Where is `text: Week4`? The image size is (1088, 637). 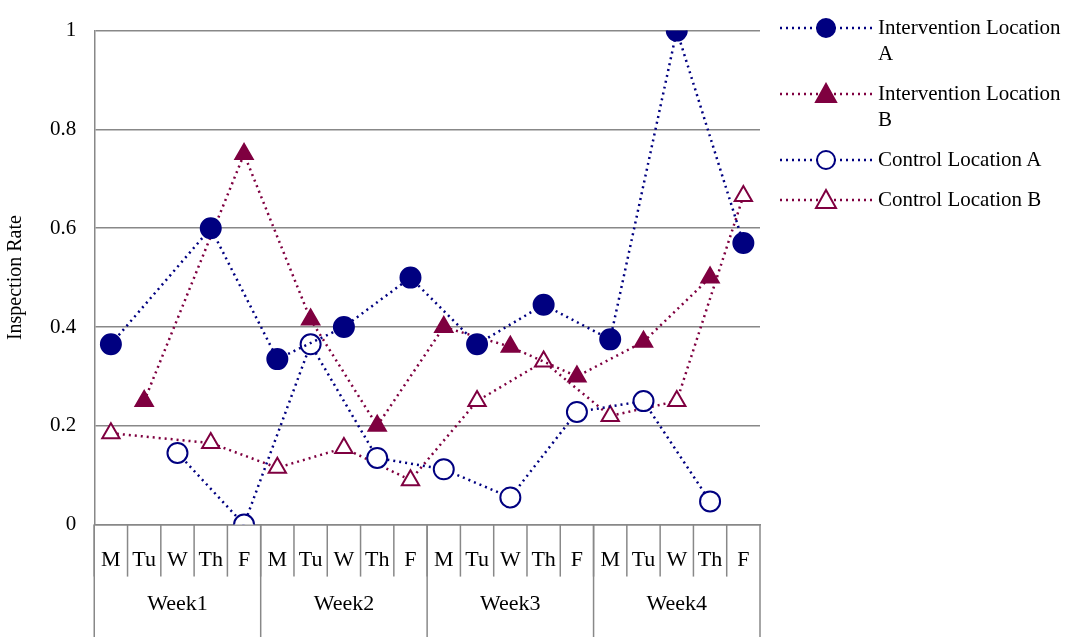 text: Week4 is located at coordinates (677, 603).